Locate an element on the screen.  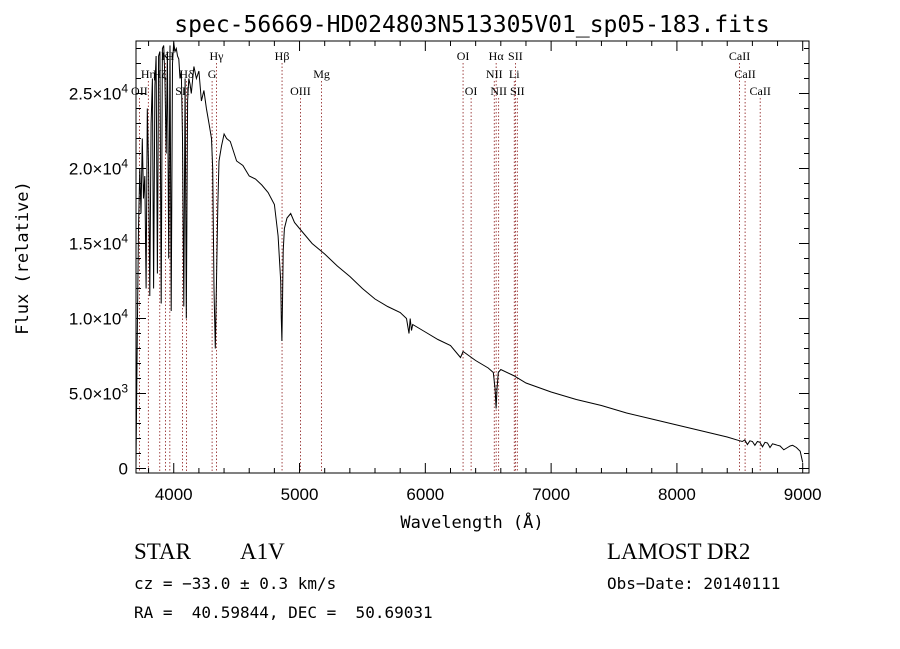
y-tick-label-0: 0 is located at coordinates (123, 469).